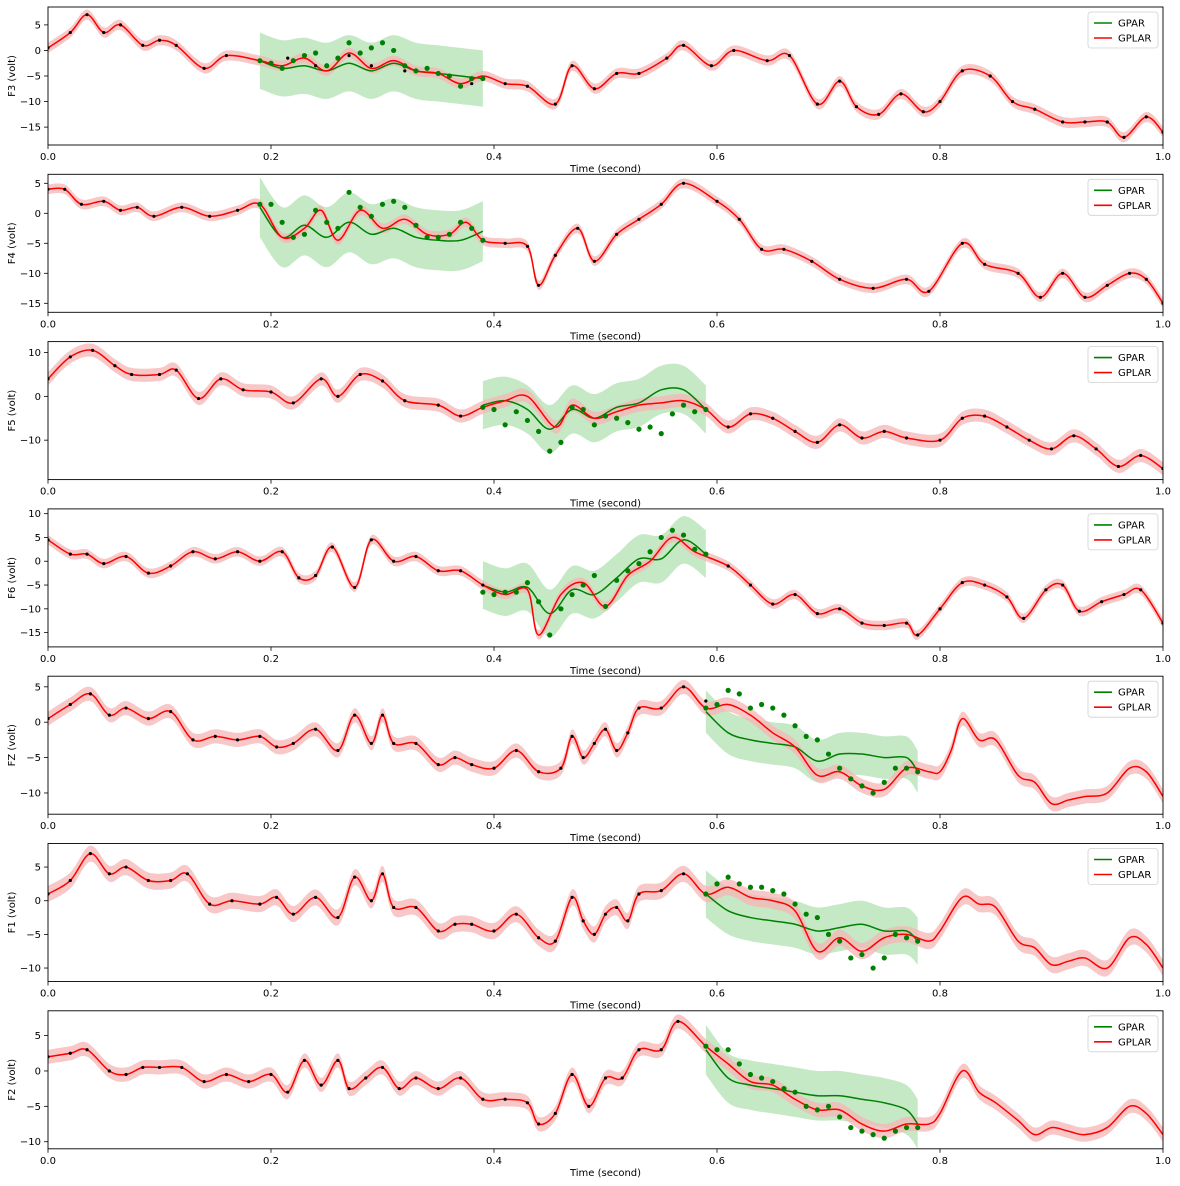  I want to click on x-tick-label: 0.4, so click(494, 994).